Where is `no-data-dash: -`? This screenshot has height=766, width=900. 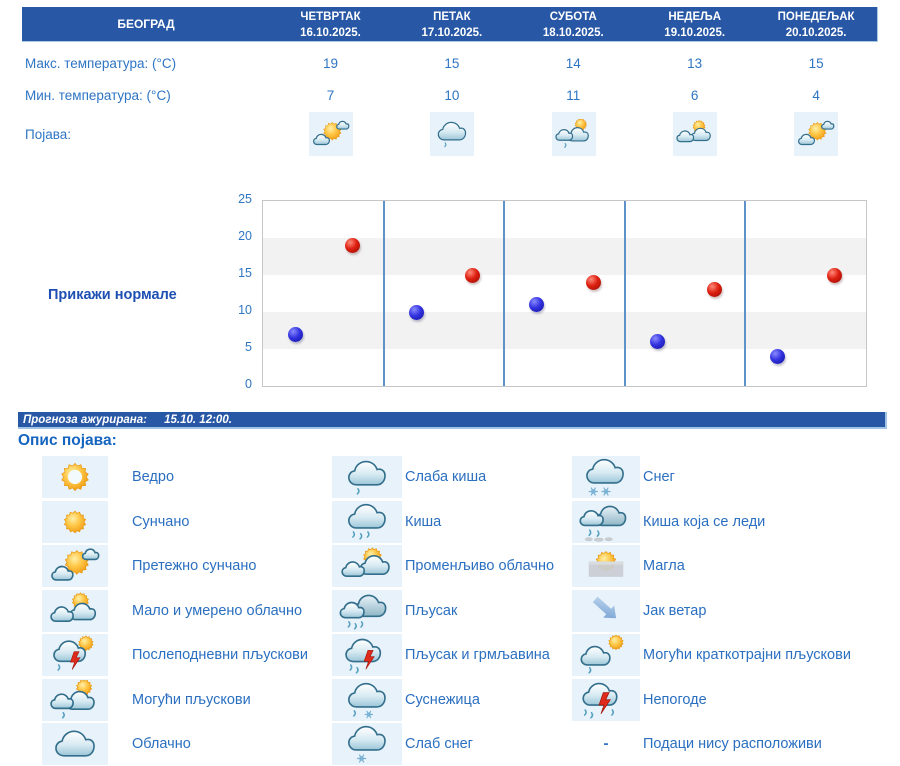
no-data-dash: - is located at coordinates (606, 744).